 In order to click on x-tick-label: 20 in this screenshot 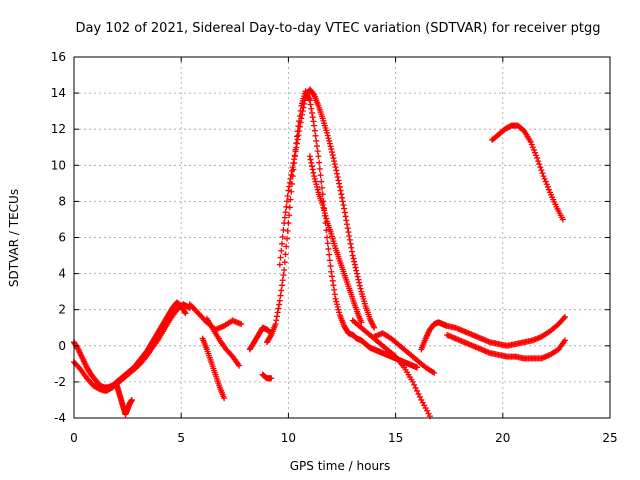, I will do `click(502, 438)`.